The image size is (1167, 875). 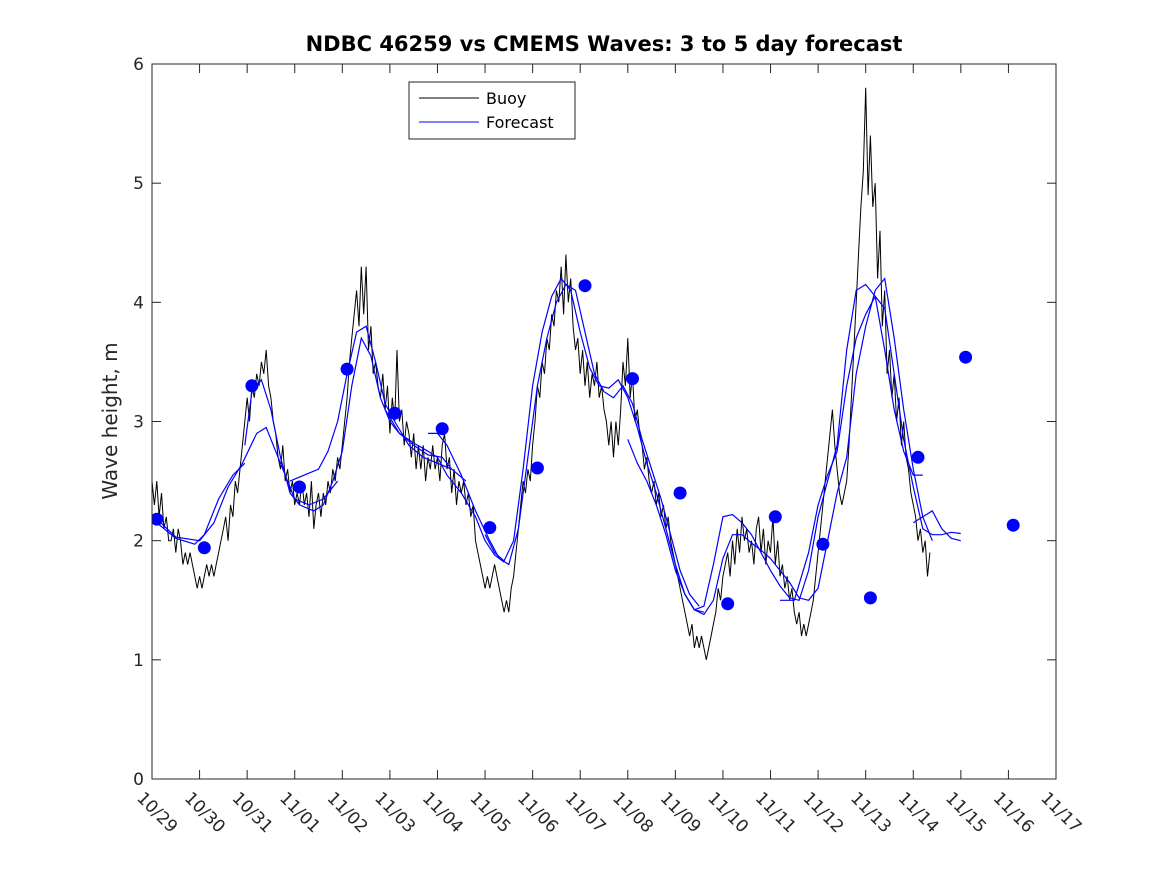 What do you see at coordinates (138, 65) in the screenshot?
I see `y-tick-label: 6` at bounding box center [138, 65].